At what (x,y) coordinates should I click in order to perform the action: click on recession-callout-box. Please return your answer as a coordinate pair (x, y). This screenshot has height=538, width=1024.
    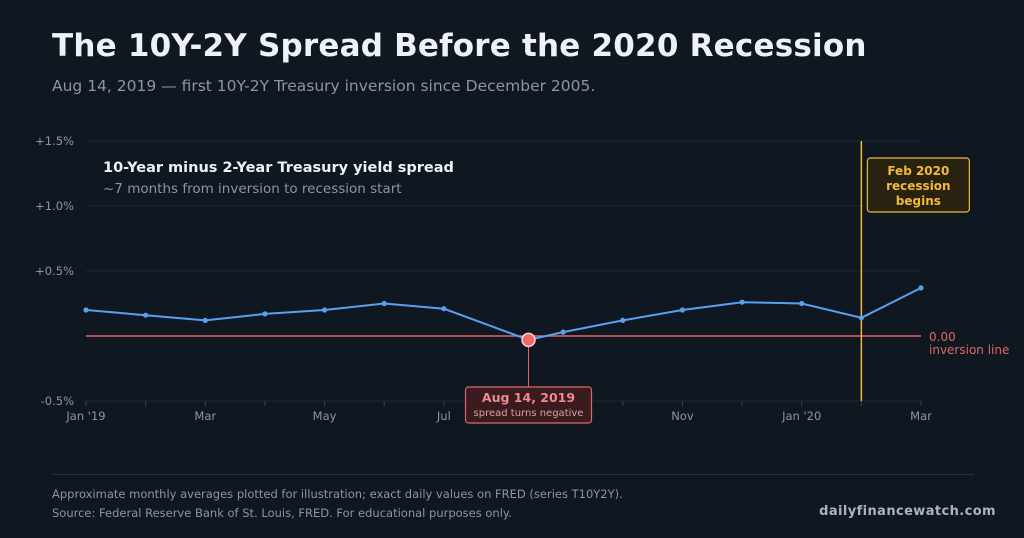
    Looking at the image, I should click on (918, 185).